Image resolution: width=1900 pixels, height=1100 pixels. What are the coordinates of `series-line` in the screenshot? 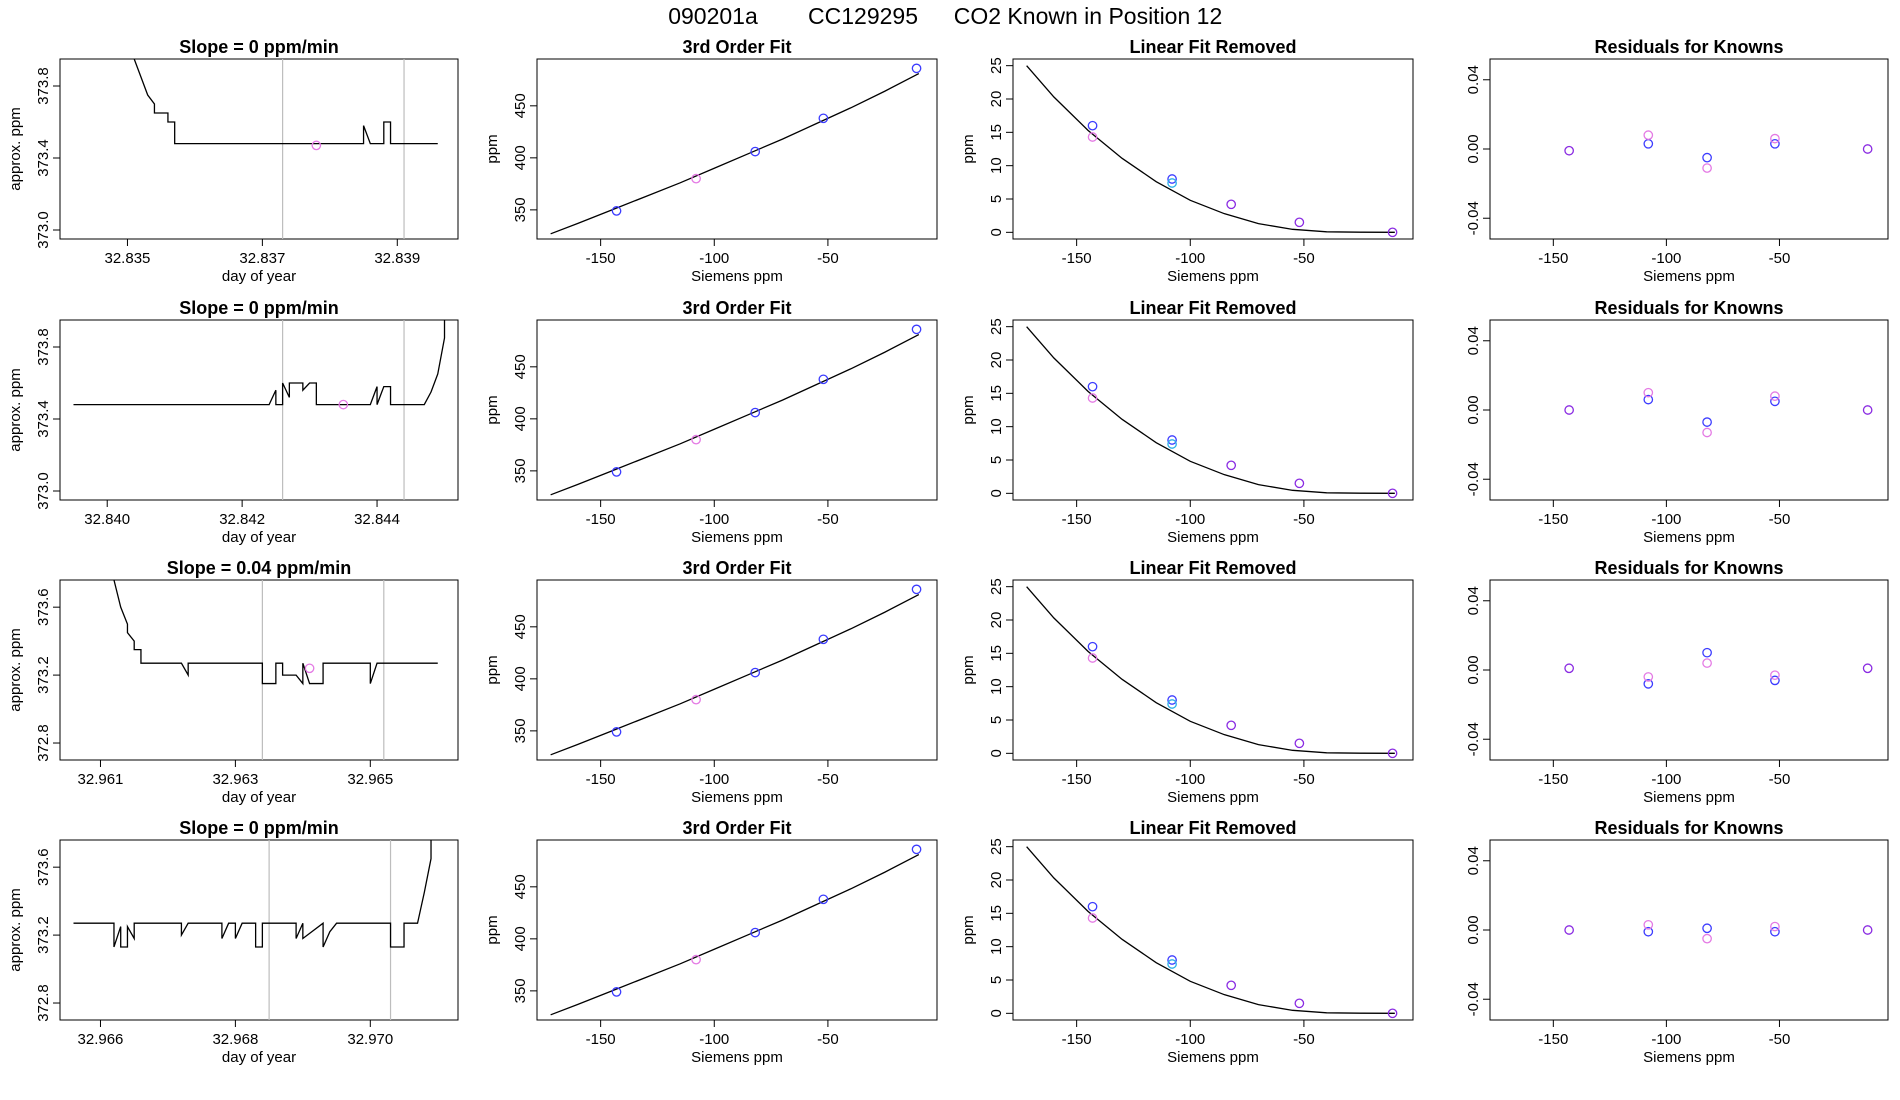 It's located at (285, 102).